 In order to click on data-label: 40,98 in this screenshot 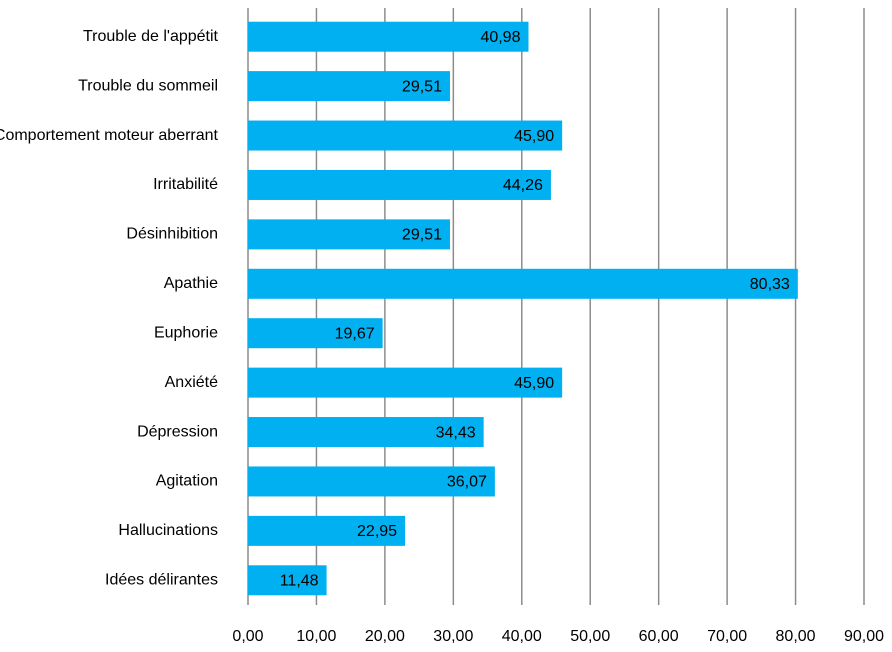, I will do `click(500, 37)`.